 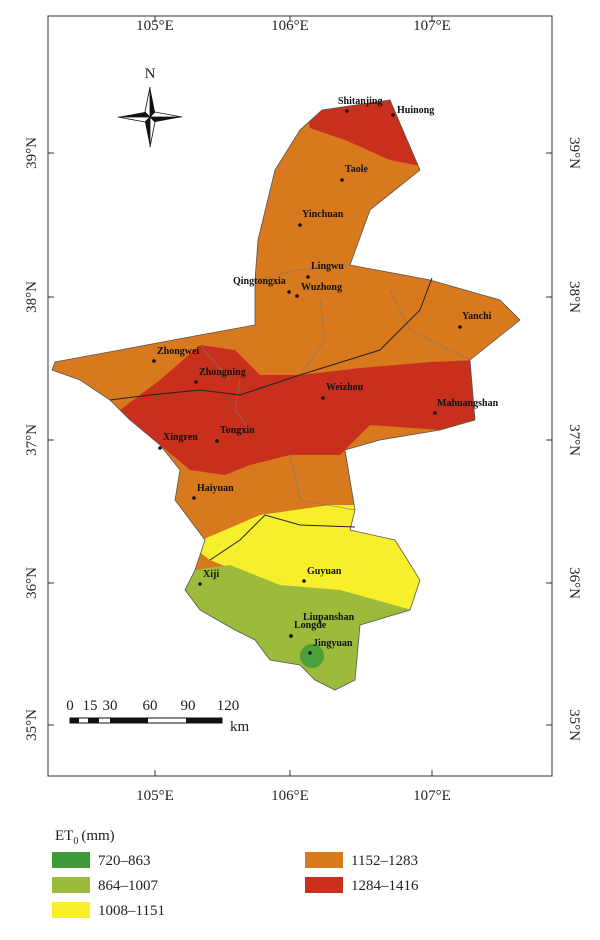 I want to click on city-label: Lingwu, so click(x=327, y=266).